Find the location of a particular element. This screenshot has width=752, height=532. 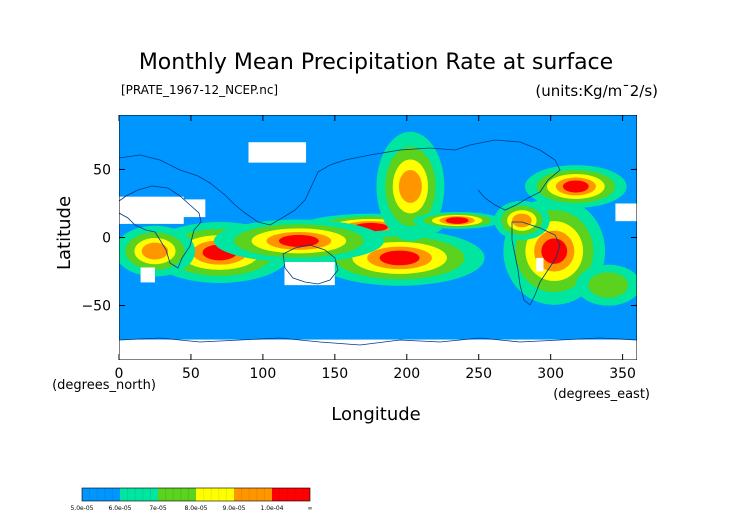

x-tick-label: 250 is located at coordinates (478, 374).